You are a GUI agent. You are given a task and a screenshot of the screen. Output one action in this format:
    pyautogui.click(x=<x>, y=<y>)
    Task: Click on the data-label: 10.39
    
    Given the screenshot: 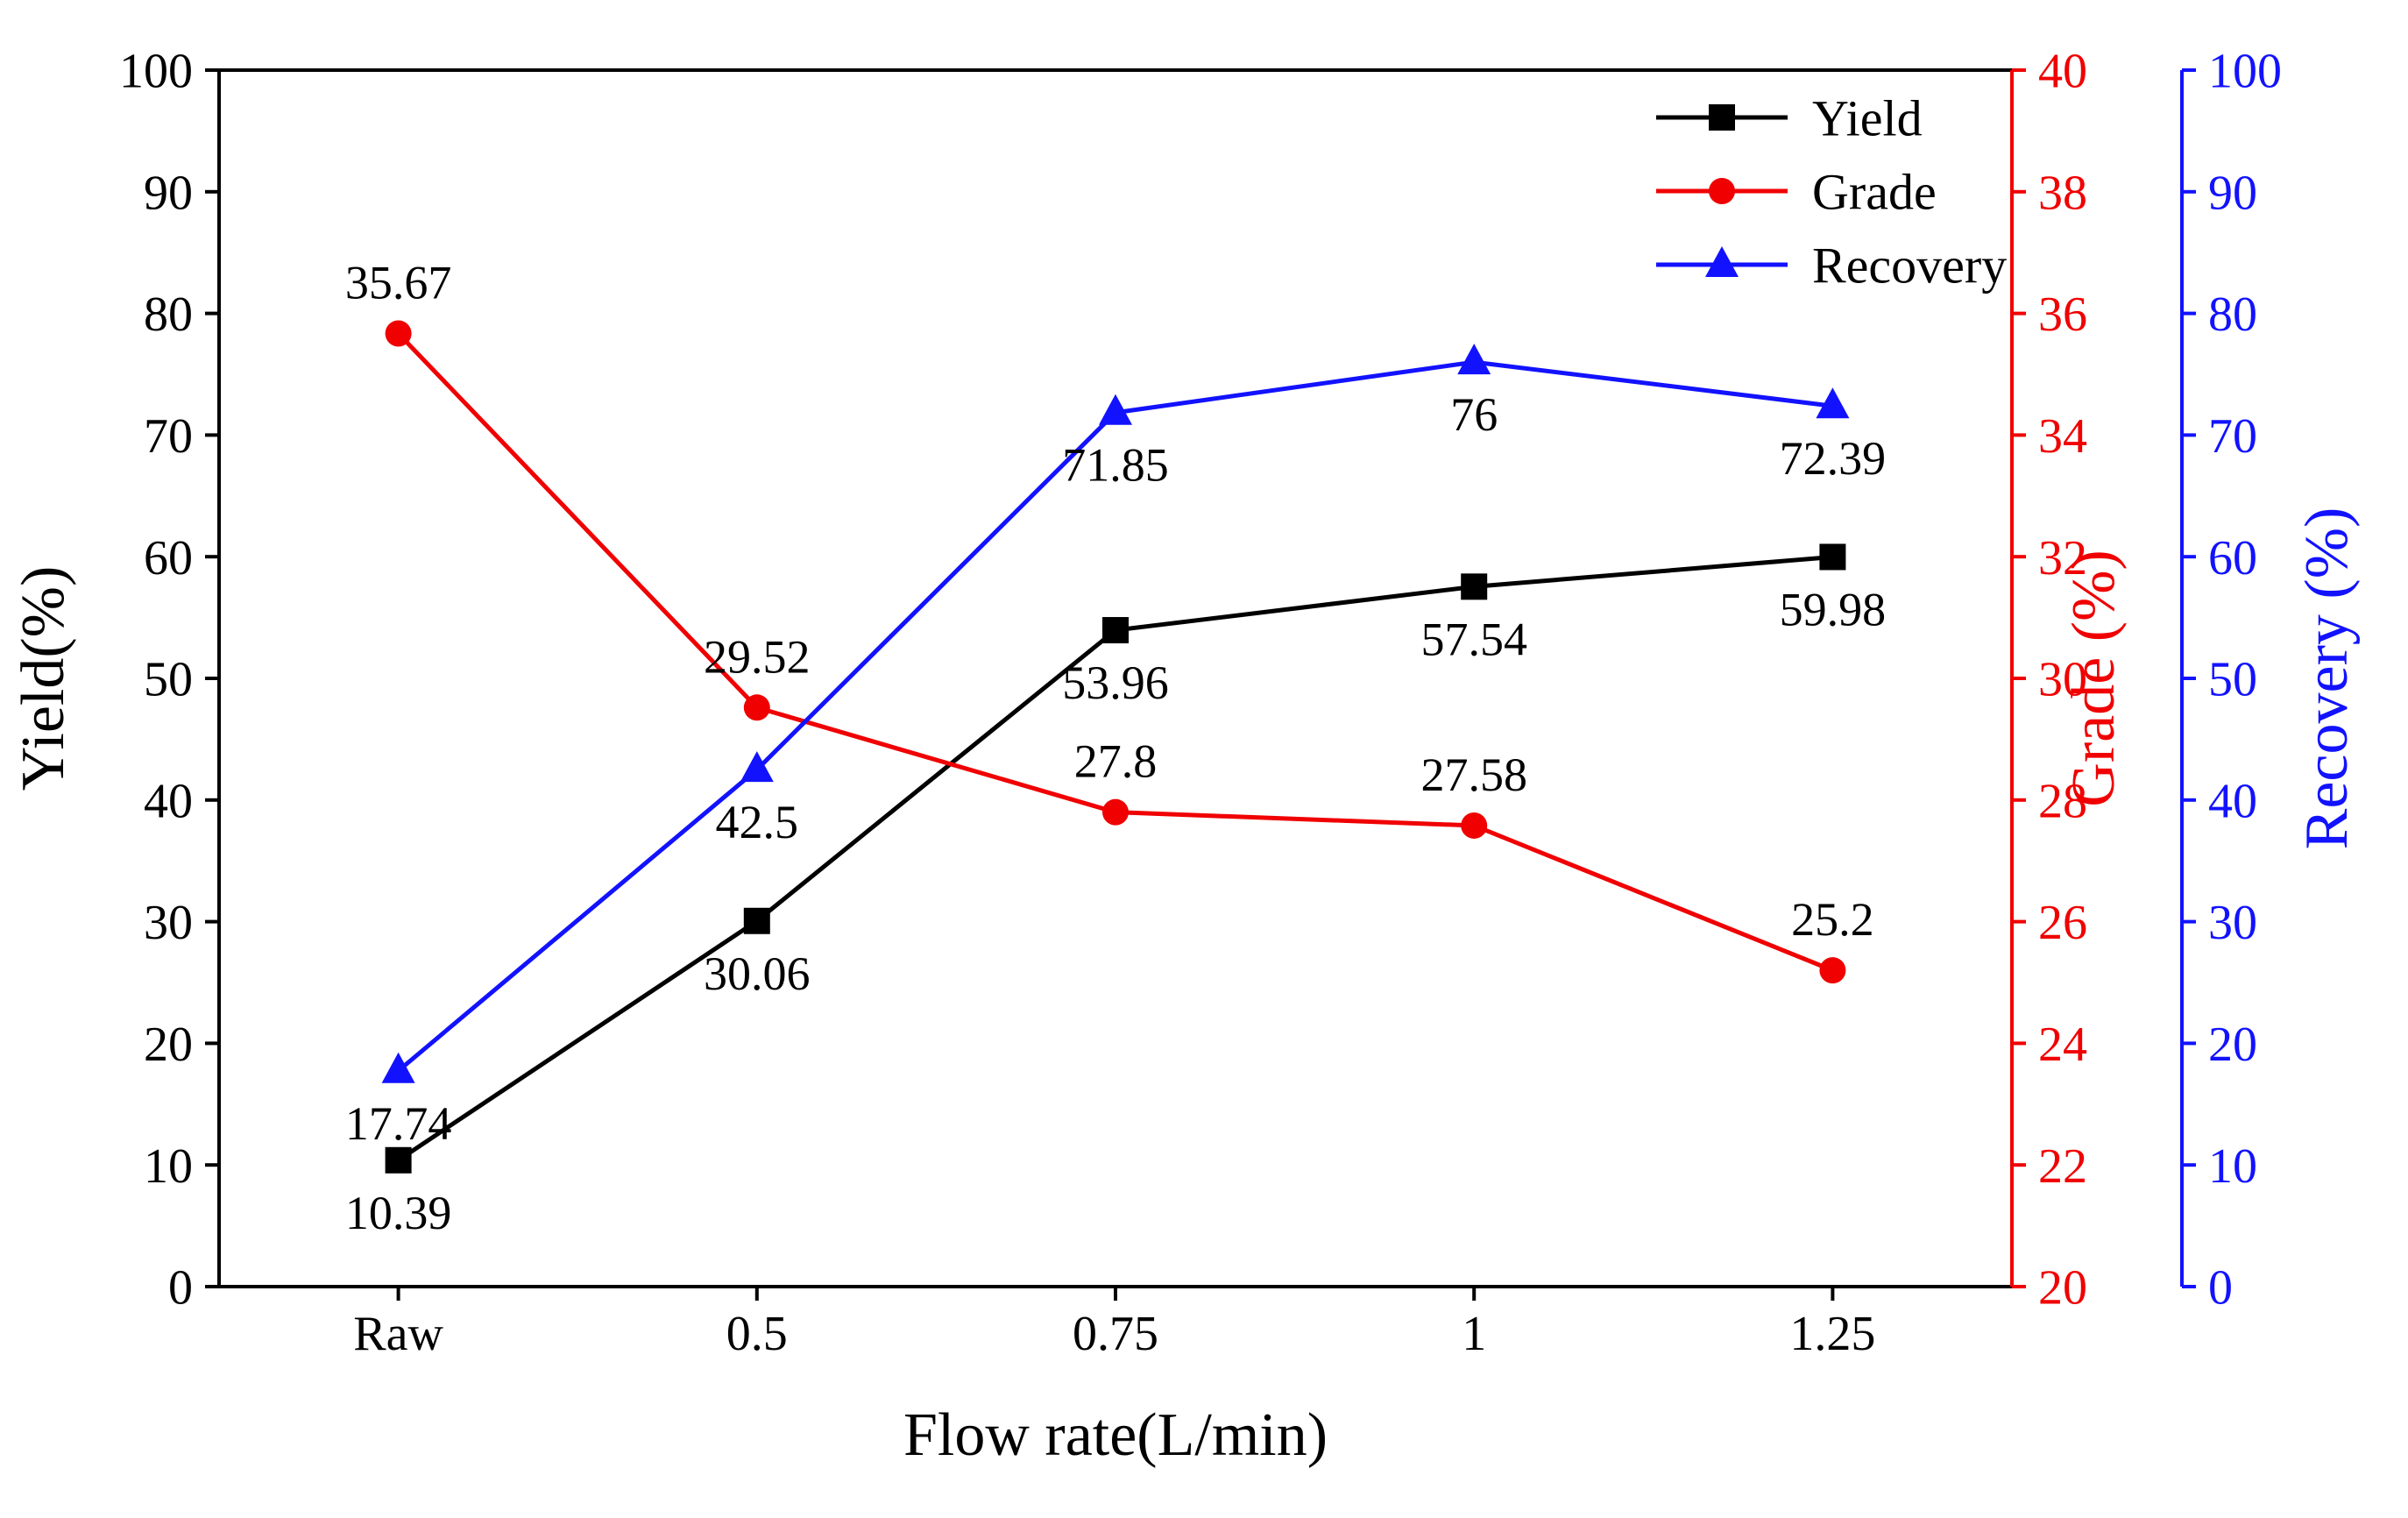 What is the action you would take?
    pyautogui.click(x=399, y=1213)
    